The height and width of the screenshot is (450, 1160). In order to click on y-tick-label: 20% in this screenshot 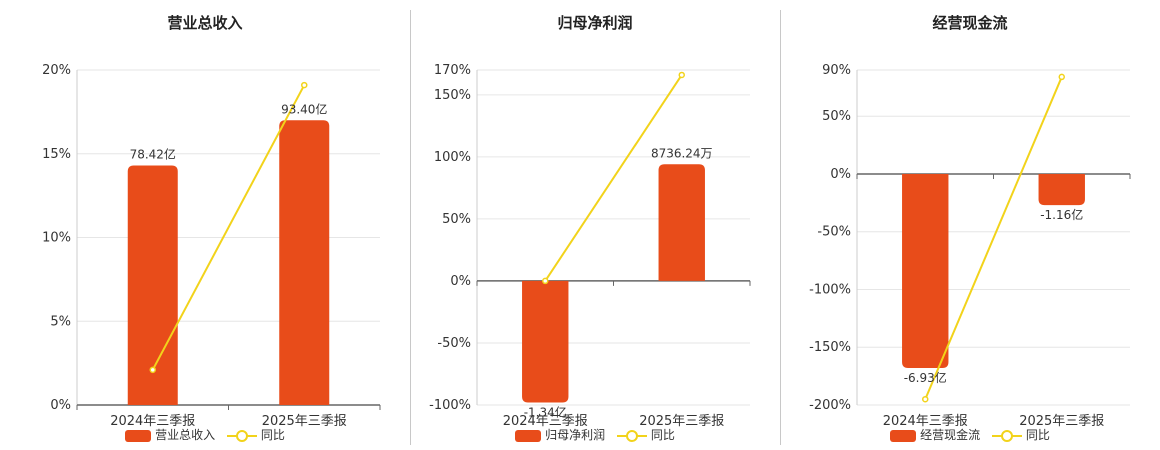, I will do `click(56, 70)`.